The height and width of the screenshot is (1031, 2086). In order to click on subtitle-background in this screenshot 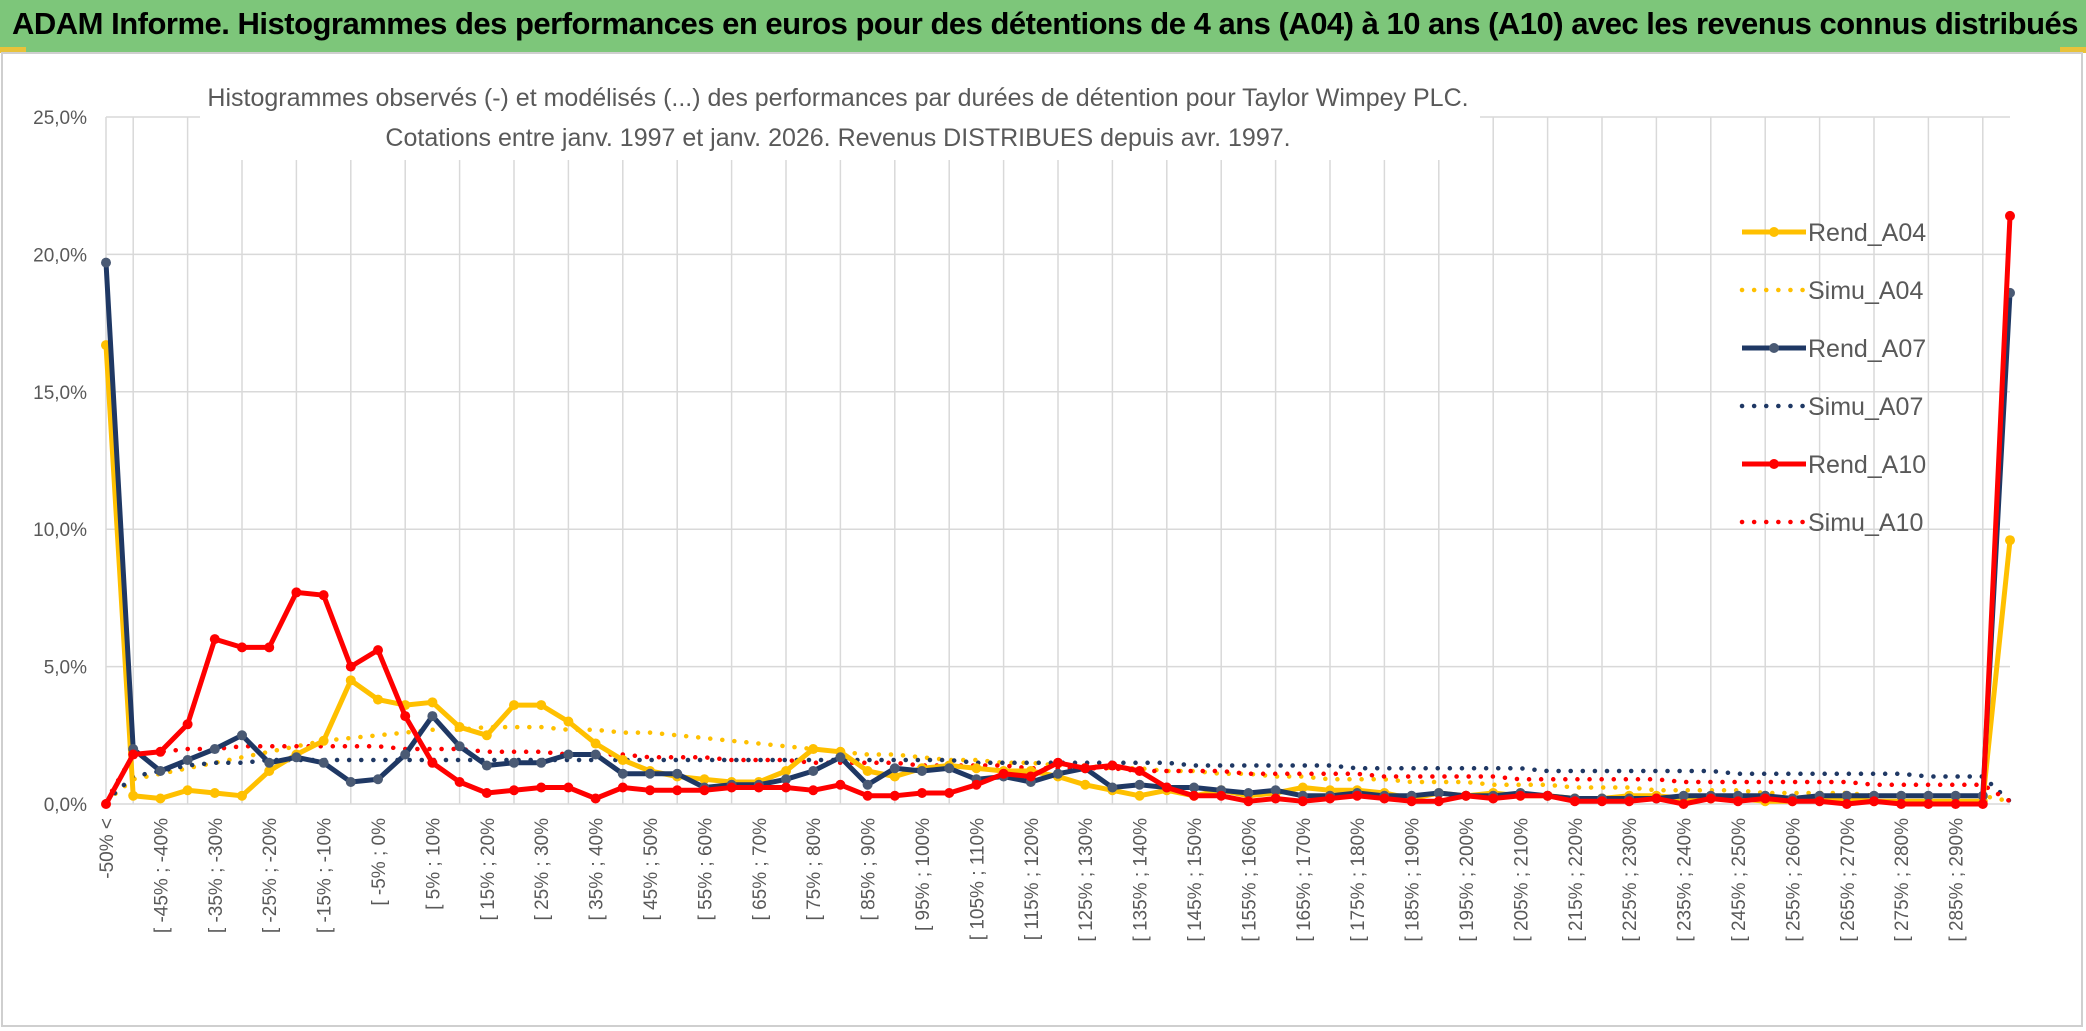, I will do `click(840, 118)`.